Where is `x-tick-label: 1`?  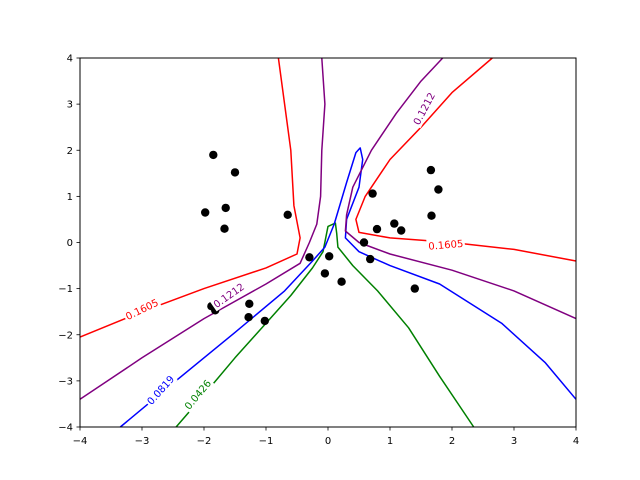 x-tick-label: 1 is located at coordinates (390, 441).